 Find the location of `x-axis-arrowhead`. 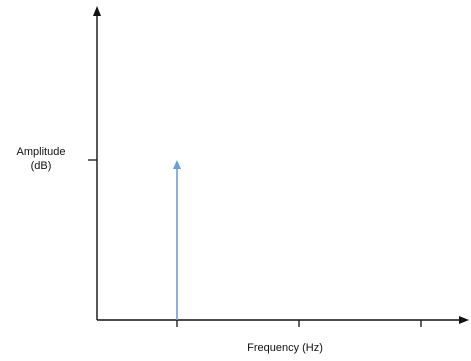

x-axis-arrowhead is located at coordinates (464, 320).